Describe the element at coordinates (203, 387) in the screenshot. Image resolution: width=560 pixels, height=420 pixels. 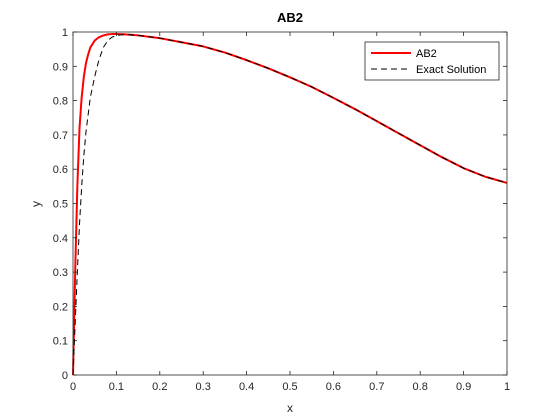
I see `x-tick-label: 0.3` at that location.